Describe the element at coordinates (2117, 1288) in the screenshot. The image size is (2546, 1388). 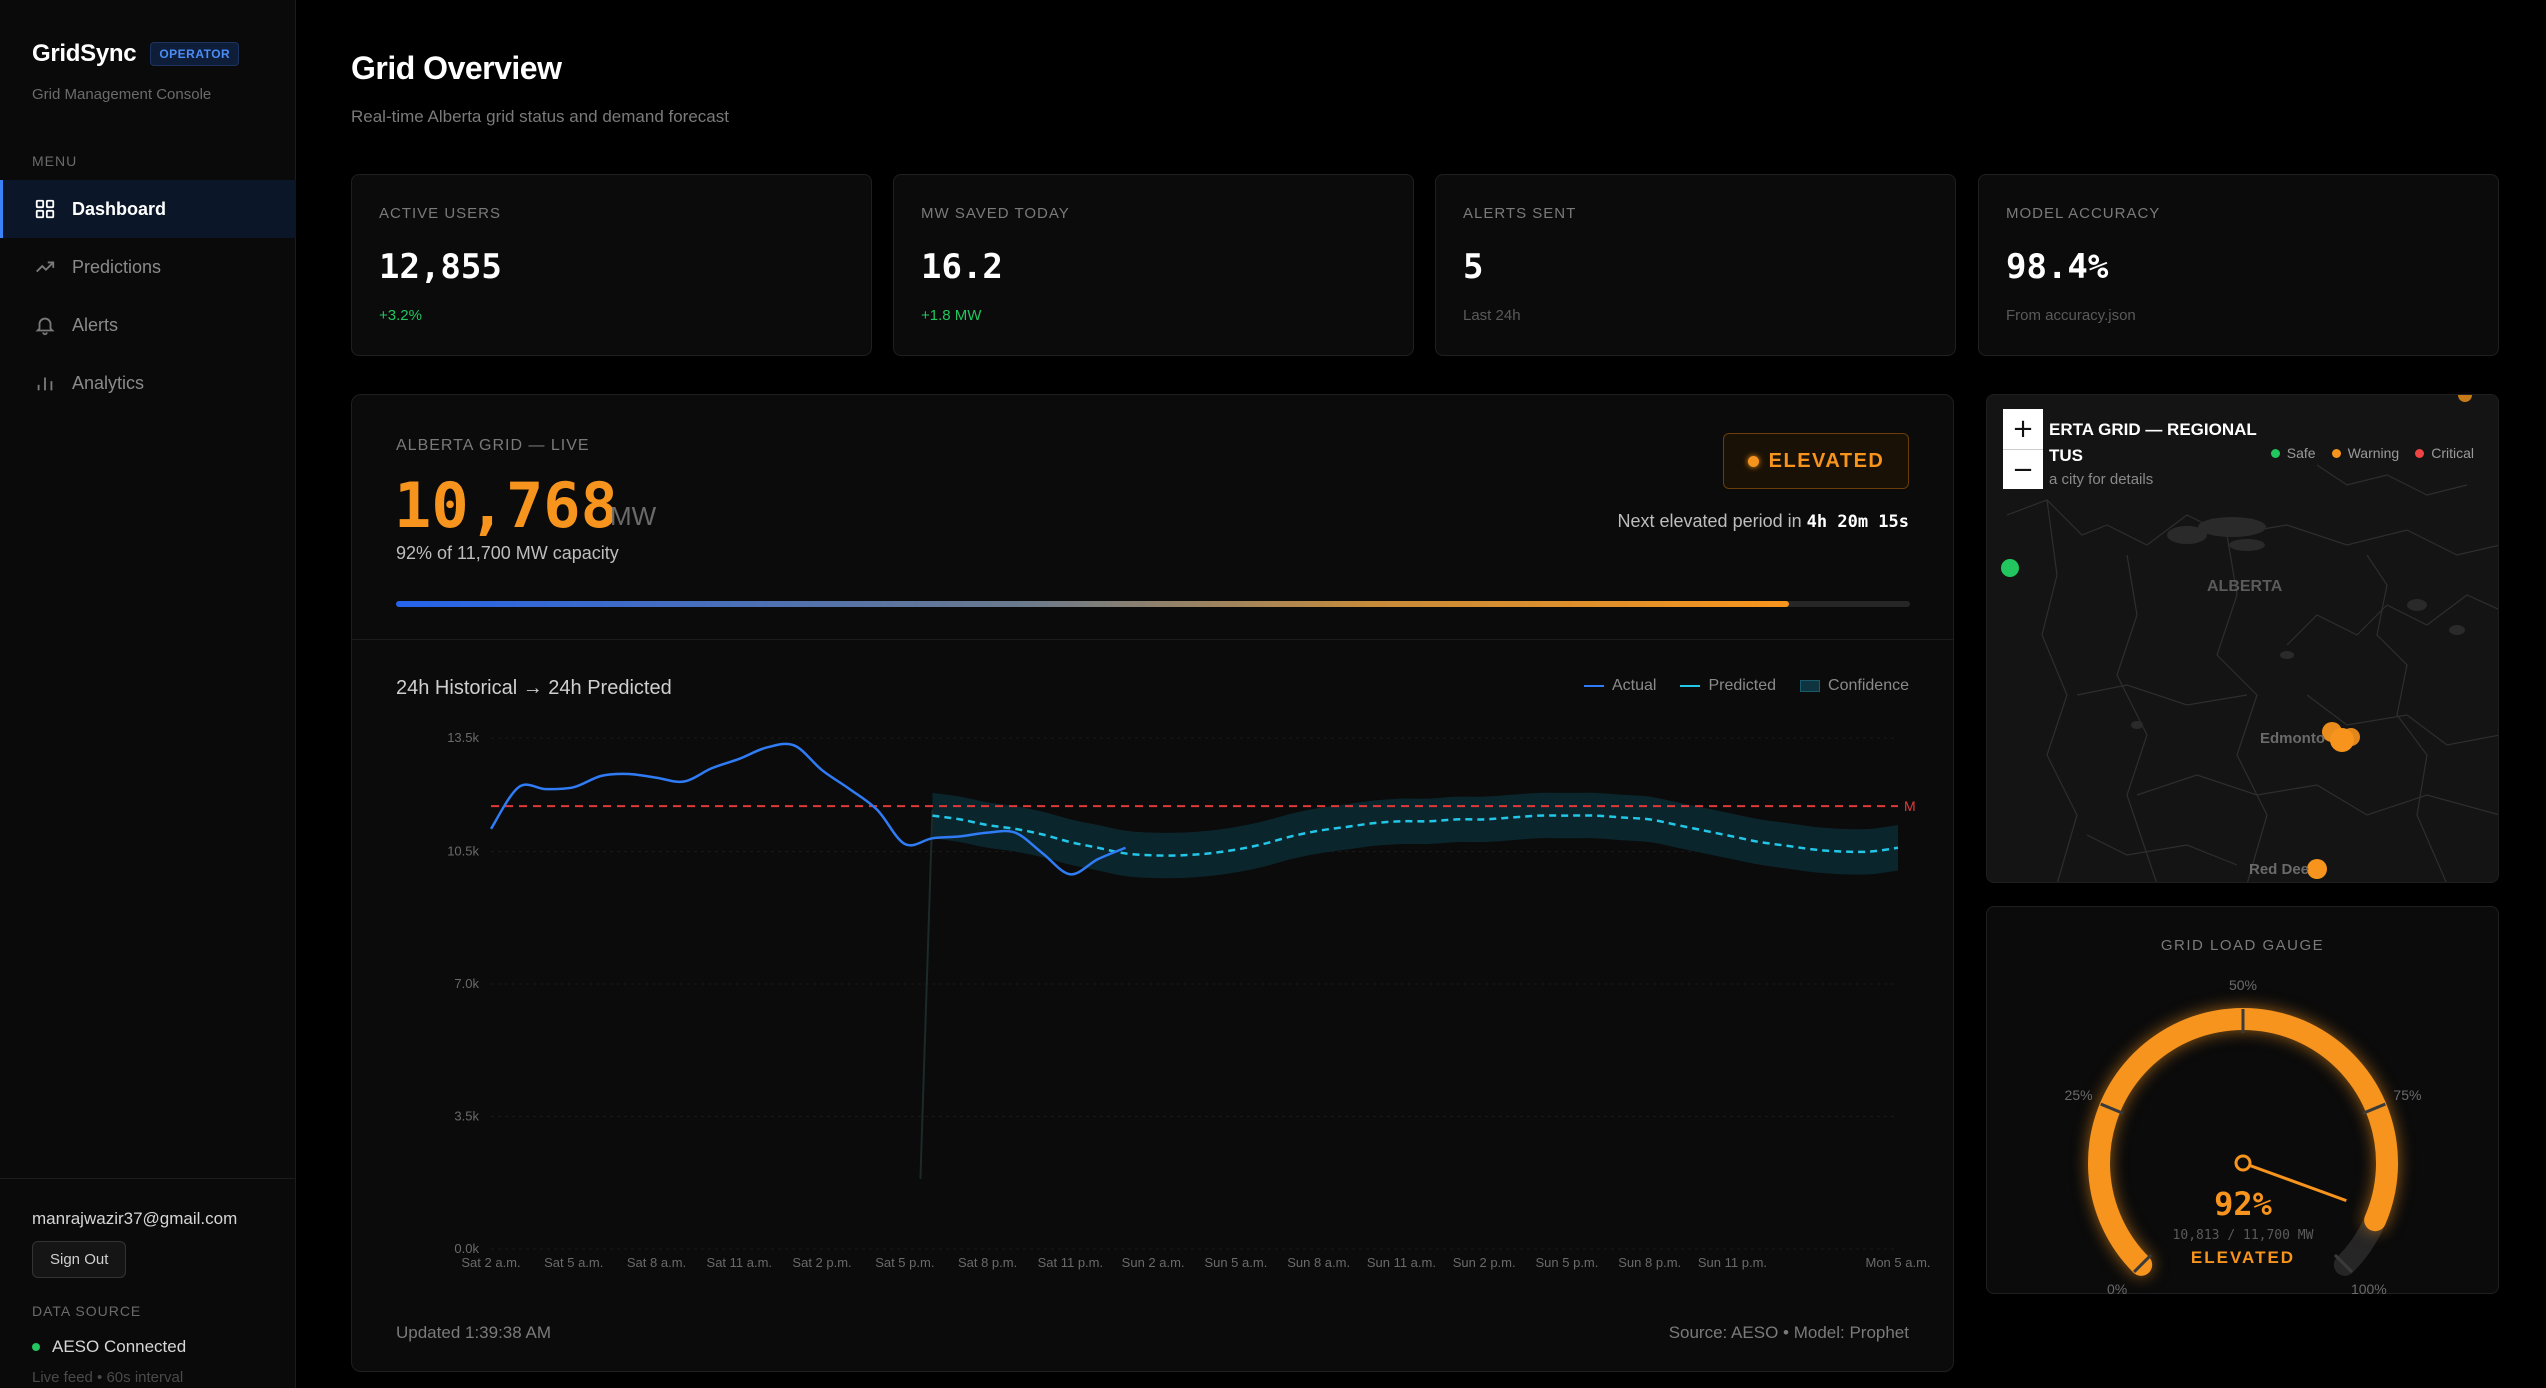
I see `gauge-tick-label: 0%` at that location.